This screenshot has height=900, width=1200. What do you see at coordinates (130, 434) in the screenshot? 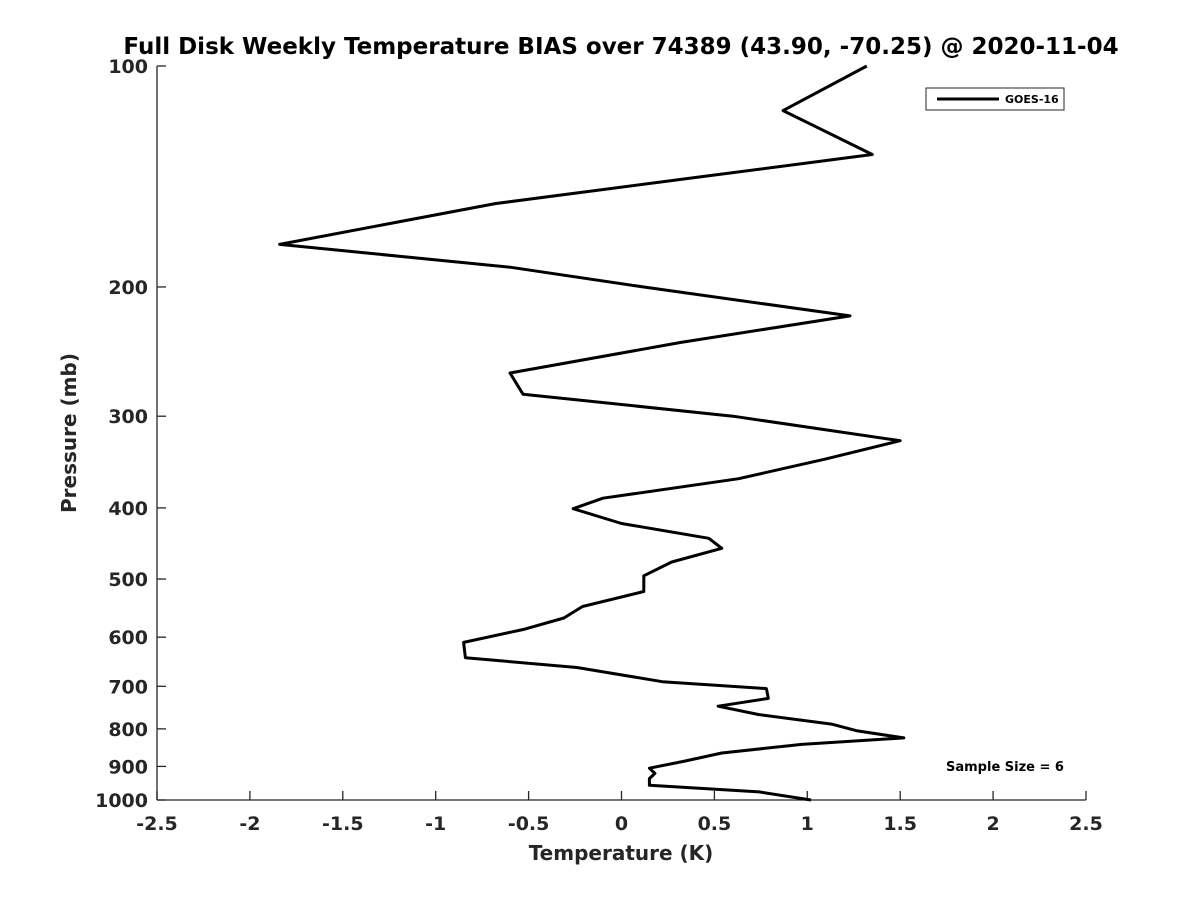
I see `y-ticks: 100 200 300 400 500 600 700 800 900 1000` at bounding box center [130, 434].